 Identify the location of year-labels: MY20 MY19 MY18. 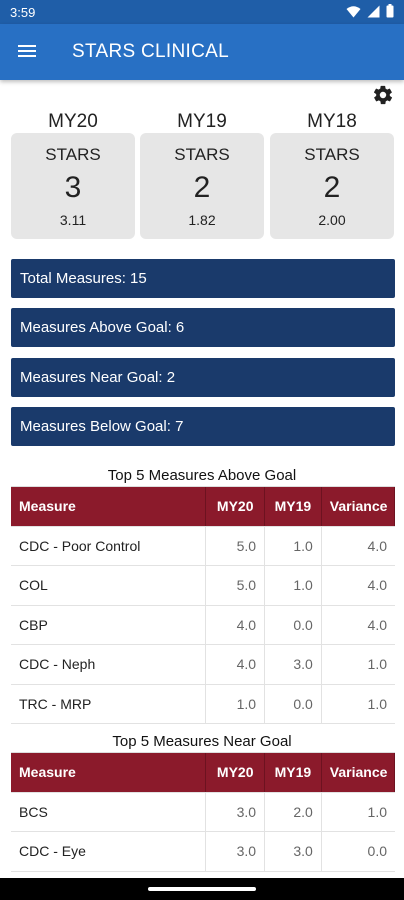
(202, 121).